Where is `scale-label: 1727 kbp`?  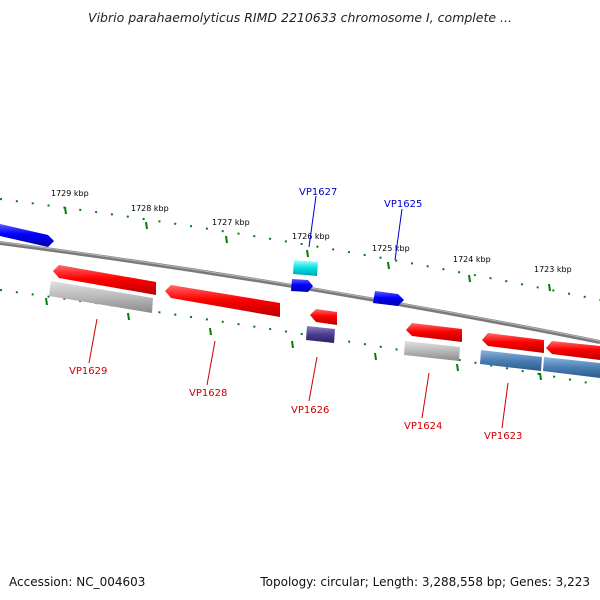 scale-label: 1727 kbp is located at coordinates (231, 222).